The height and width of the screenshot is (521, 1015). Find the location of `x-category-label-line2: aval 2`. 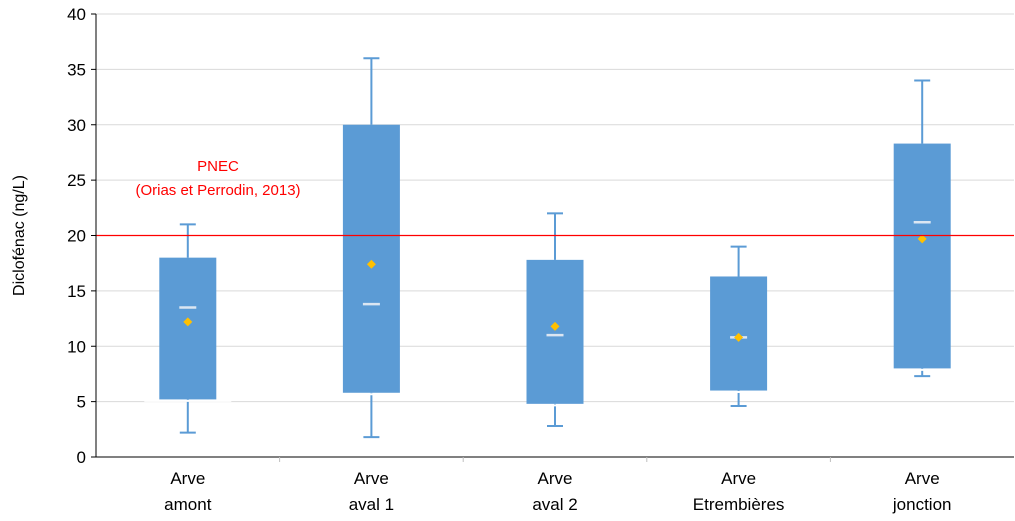

x-category-label-line2: aval 2 is located at coordinates (554, 504).